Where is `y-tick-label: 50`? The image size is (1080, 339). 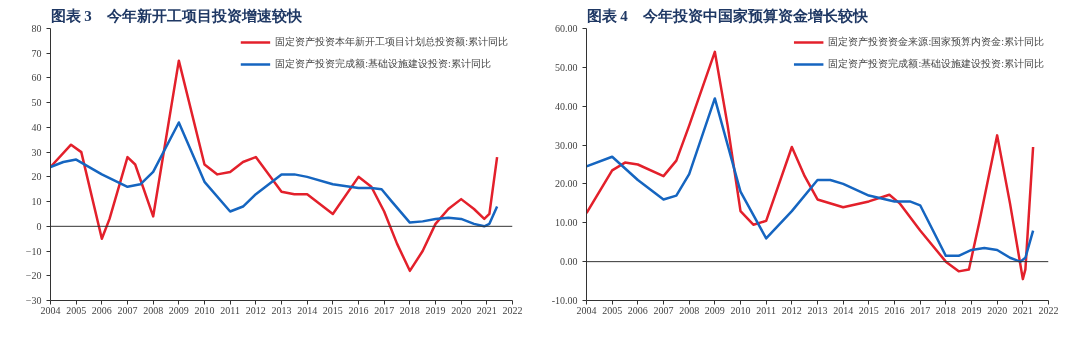 y-tick-label: 50 is located at coordinates (36, 103).